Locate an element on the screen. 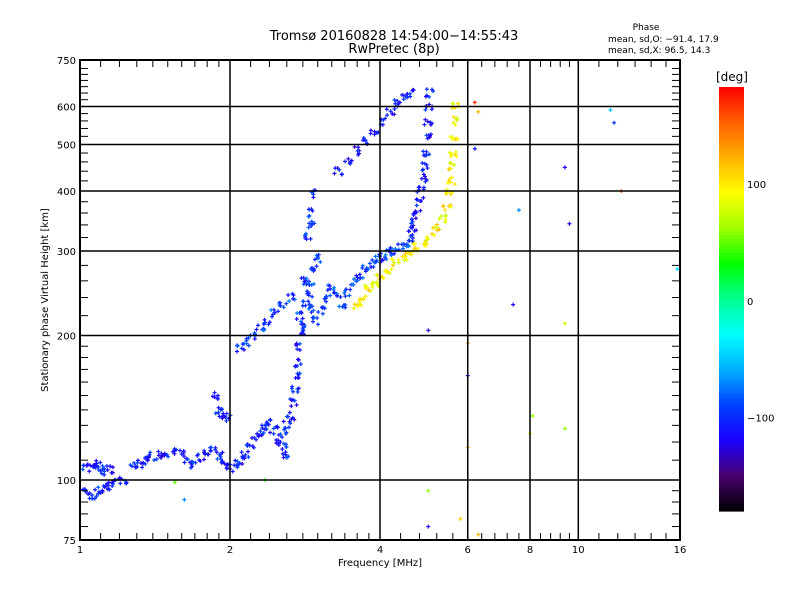 The width and height of the screenshot is (800, 600). x-tick-label: 4 is located at coordinates (380, 550).